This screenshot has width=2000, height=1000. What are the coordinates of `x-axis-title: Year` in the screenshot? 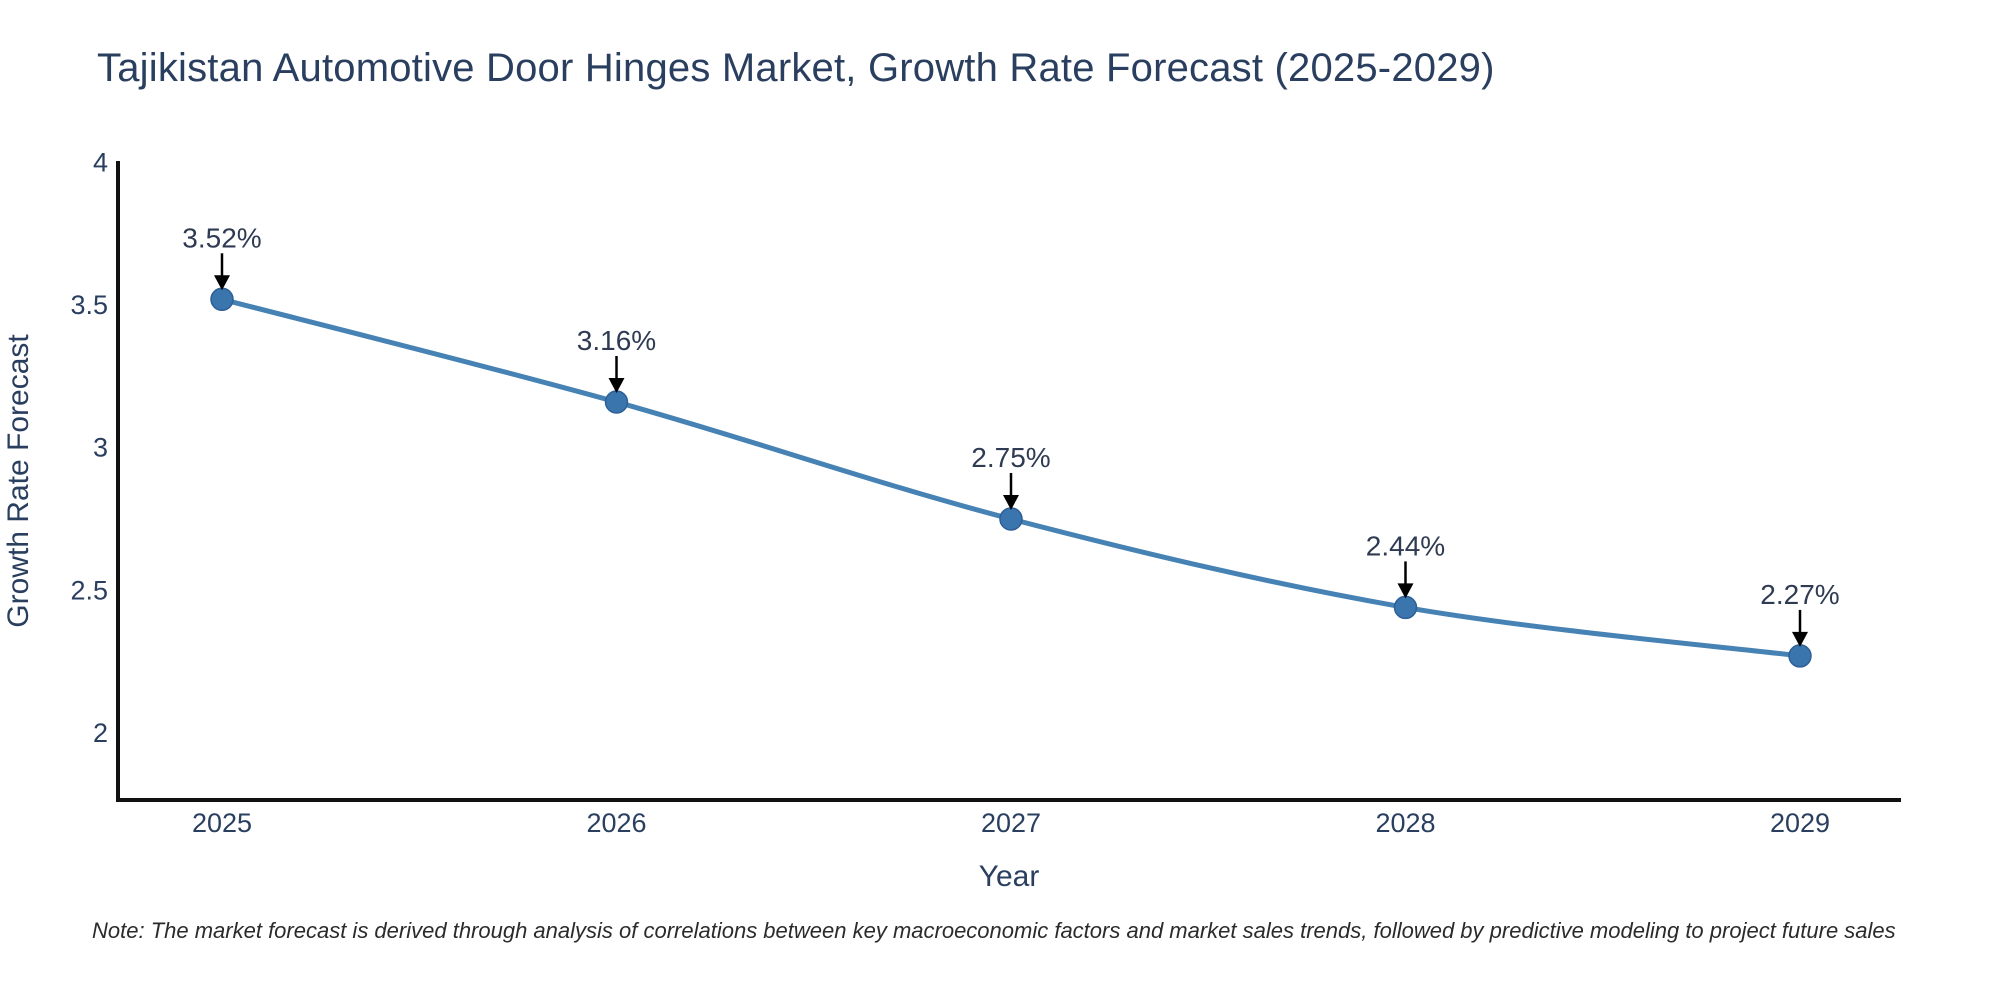 It's located at (1009, 876).